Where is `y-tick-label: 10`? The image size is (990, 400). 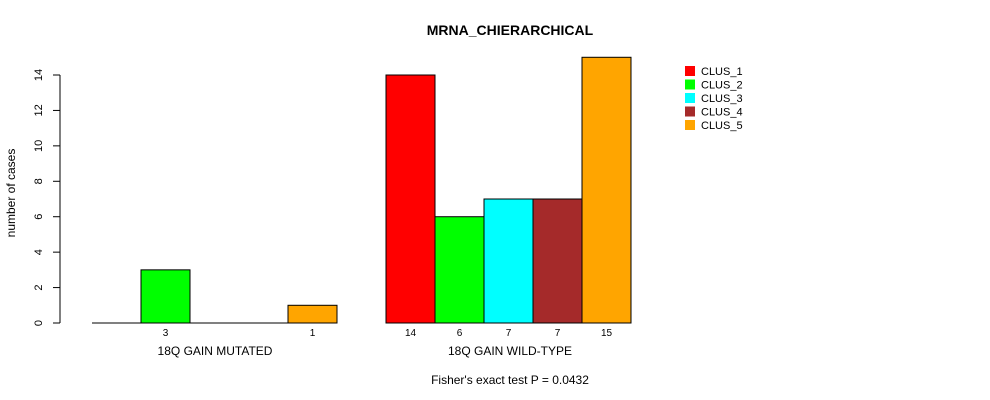 y-tick-label: 10 is located at coordinates (39, 146).